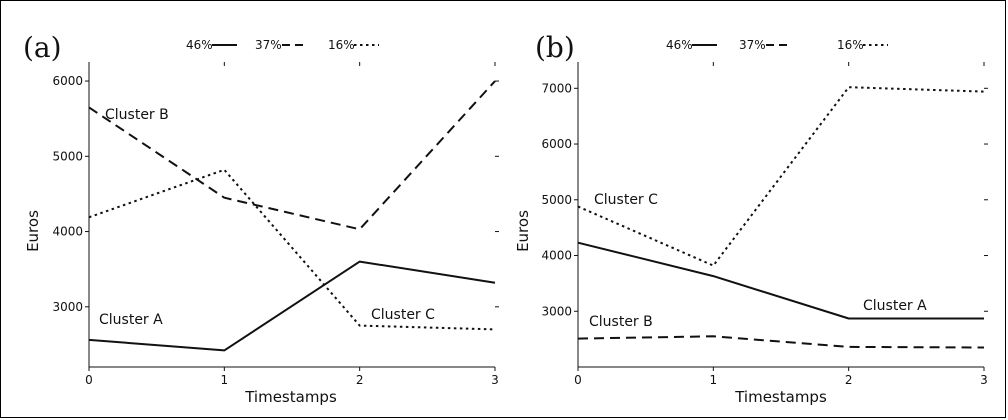 Image resolution: width=1008 pixels, height=420 pixels. I want to click on panel-b-annotation-cluster-b: Cluster B, so click(621, 322).